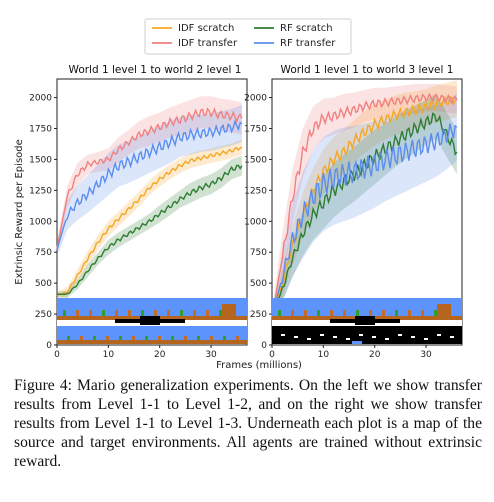 This screenshot has width=494, height=502. Describe the element at coordinates (364, 220) in the screenshot. I see `right-line-rf-transfer` at that location.